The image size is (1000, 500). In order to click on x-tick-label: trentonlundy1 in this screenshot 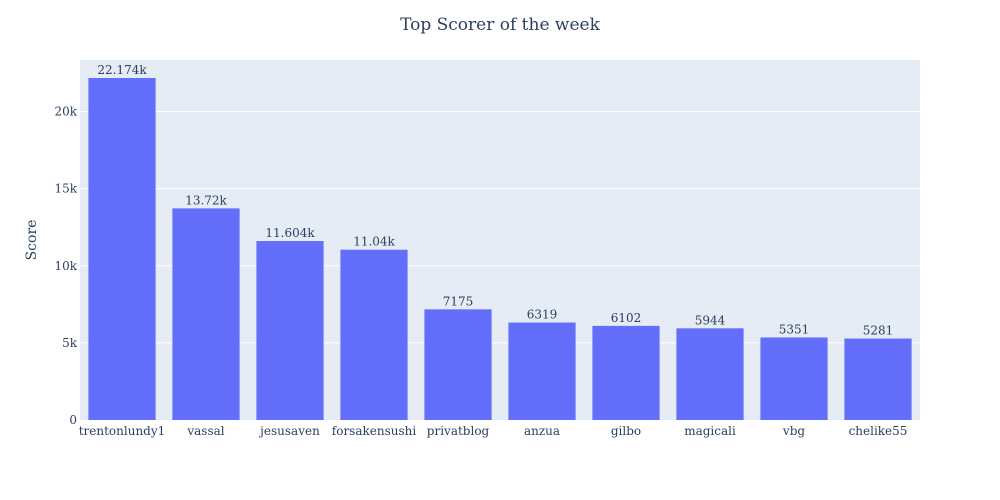, I will do `click(122, 431)`.